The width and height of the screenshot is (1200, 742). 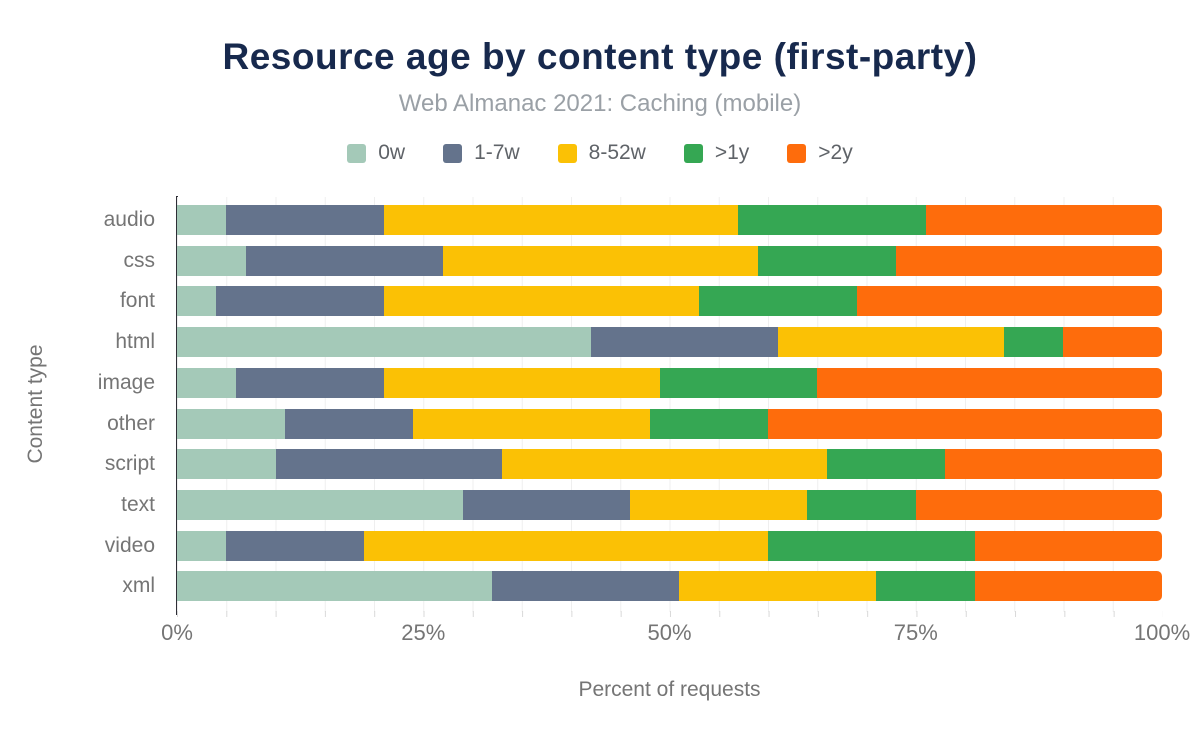 What do you see at coordinates (335, 586) in the screenshot?
I see `bar-segment-xml-0w` at bounding box center [335, 586].